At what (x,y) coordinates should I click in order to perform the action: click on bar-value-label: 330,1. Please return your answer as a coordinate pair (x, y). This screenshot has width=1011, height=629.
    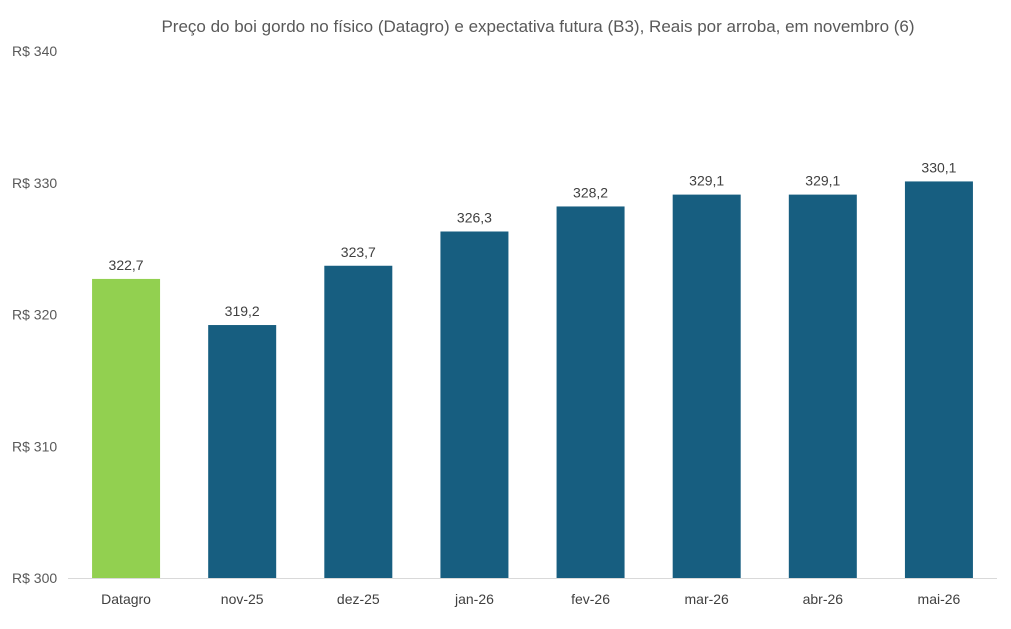
    Looking at the image, I should click on (938, 167).